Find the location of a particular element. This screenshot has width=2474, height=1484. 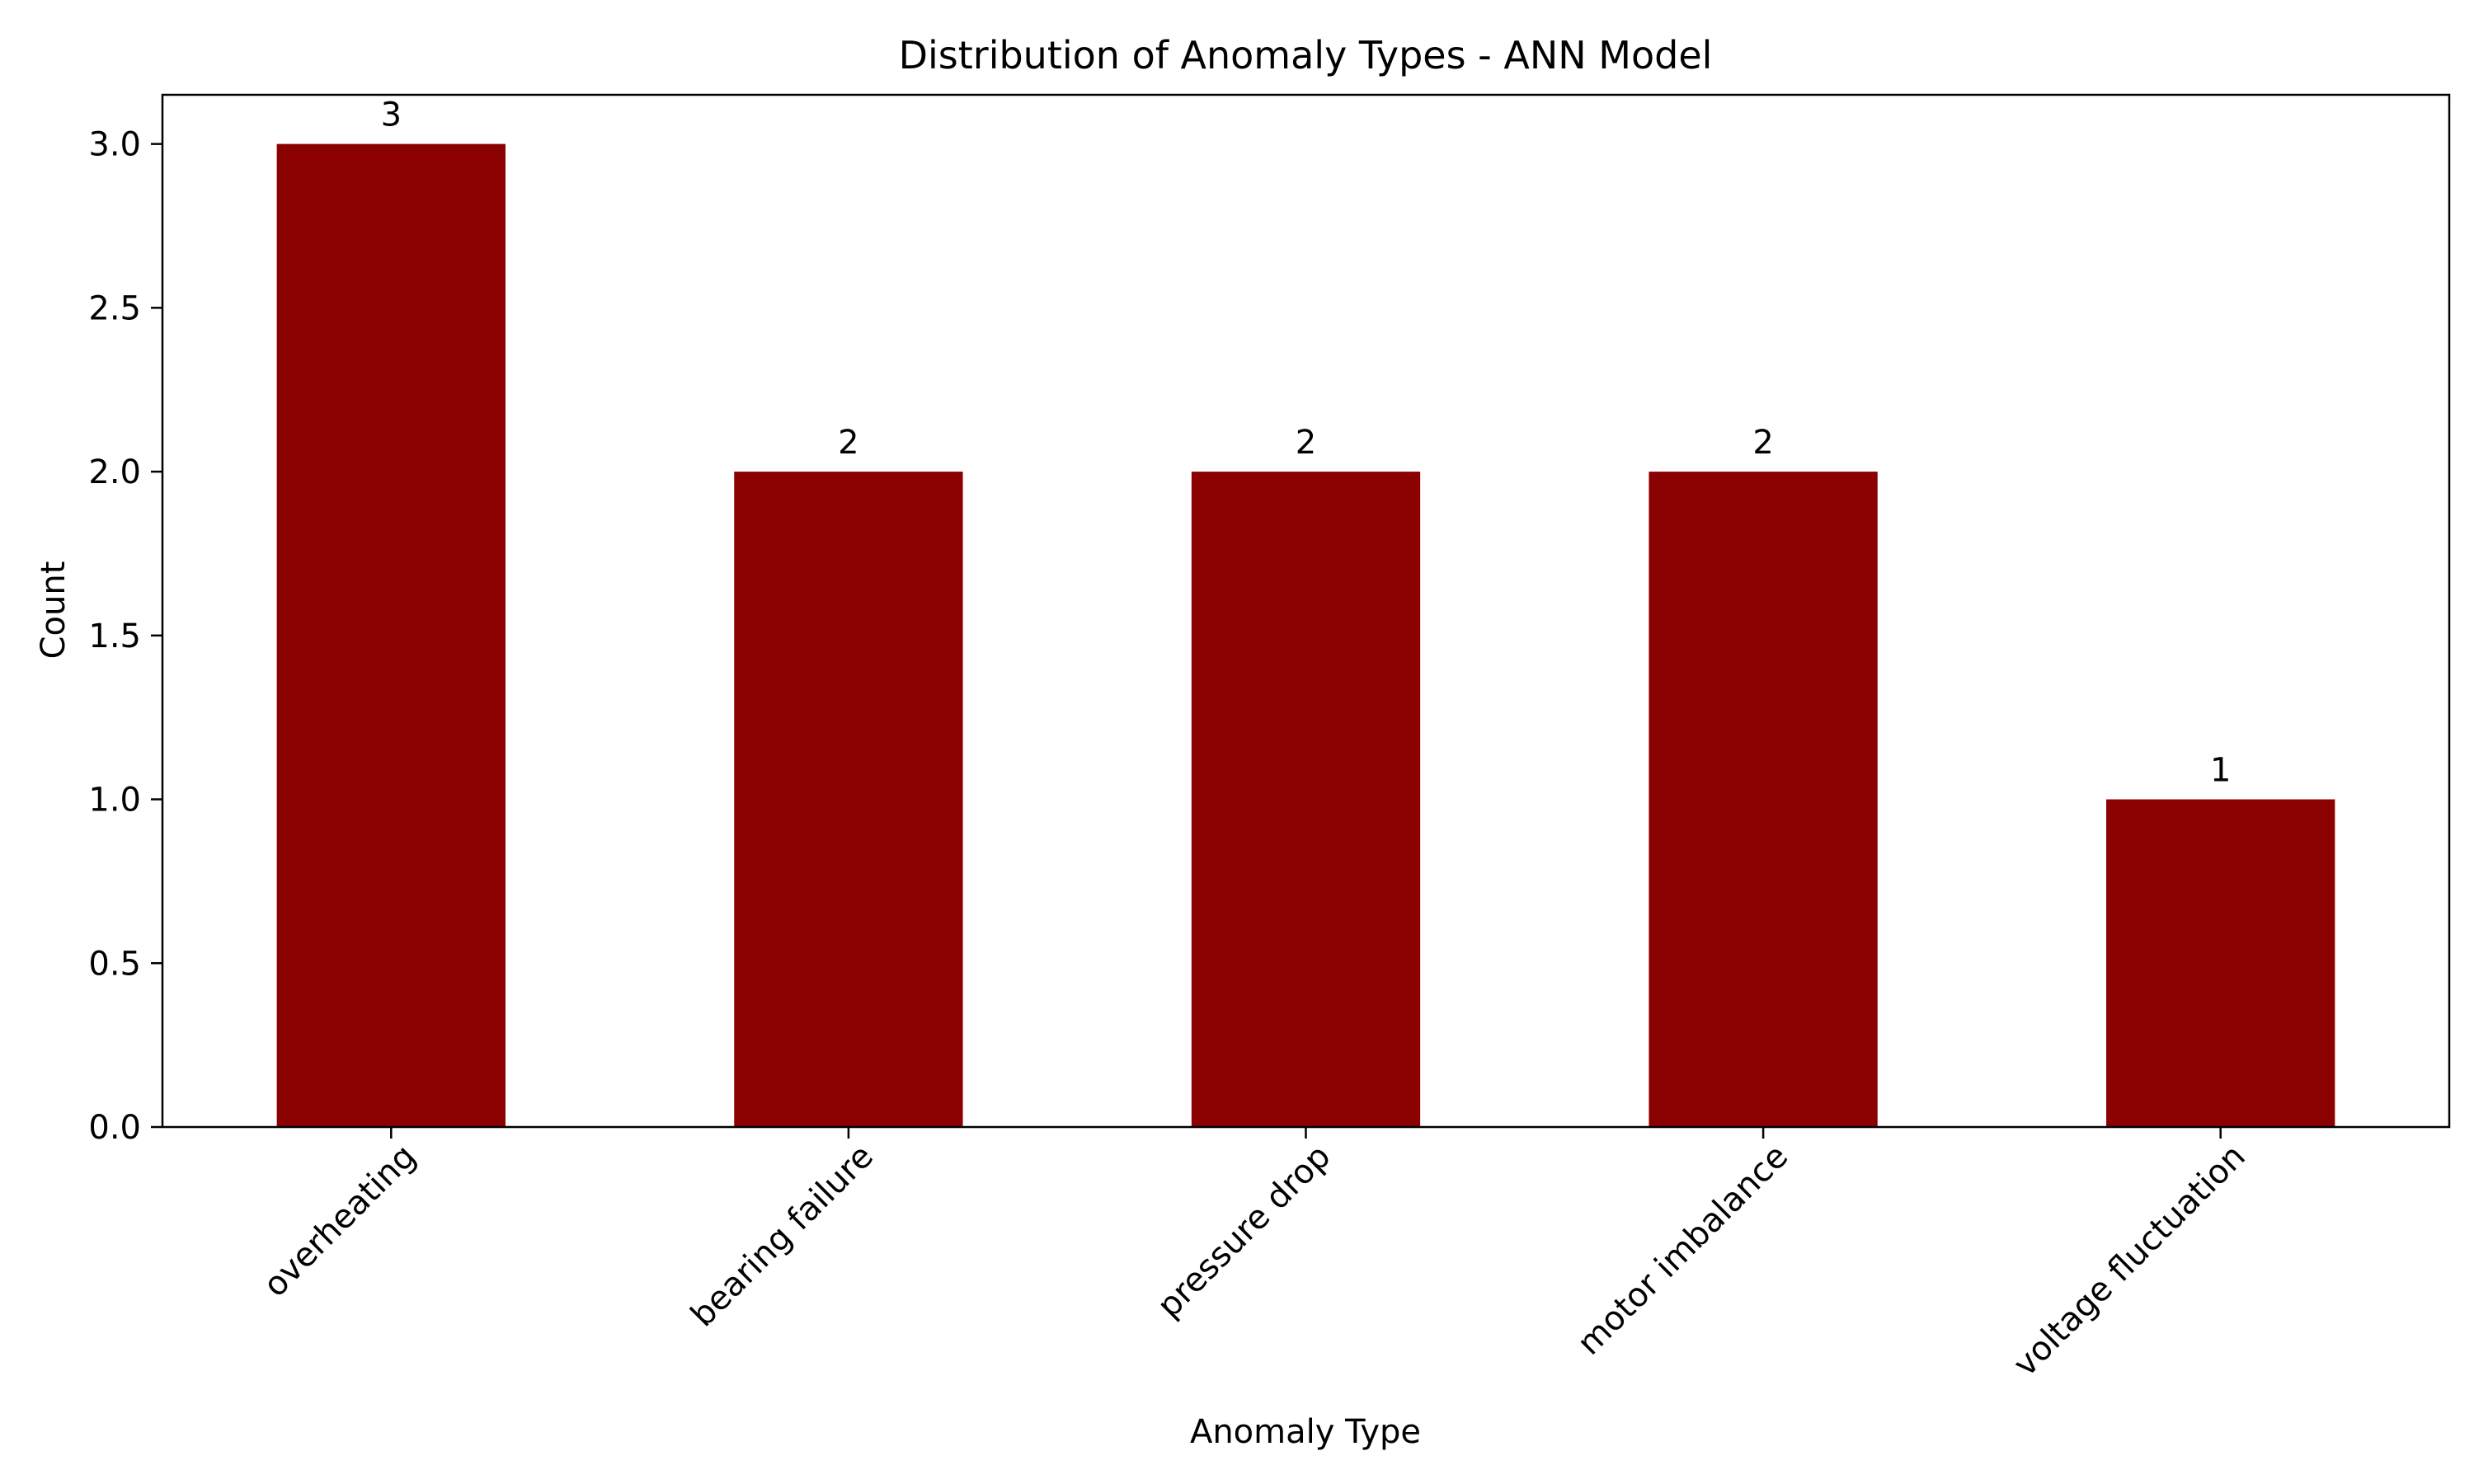

y-tick-label: 1.5 is located at coordinates (114, 636).